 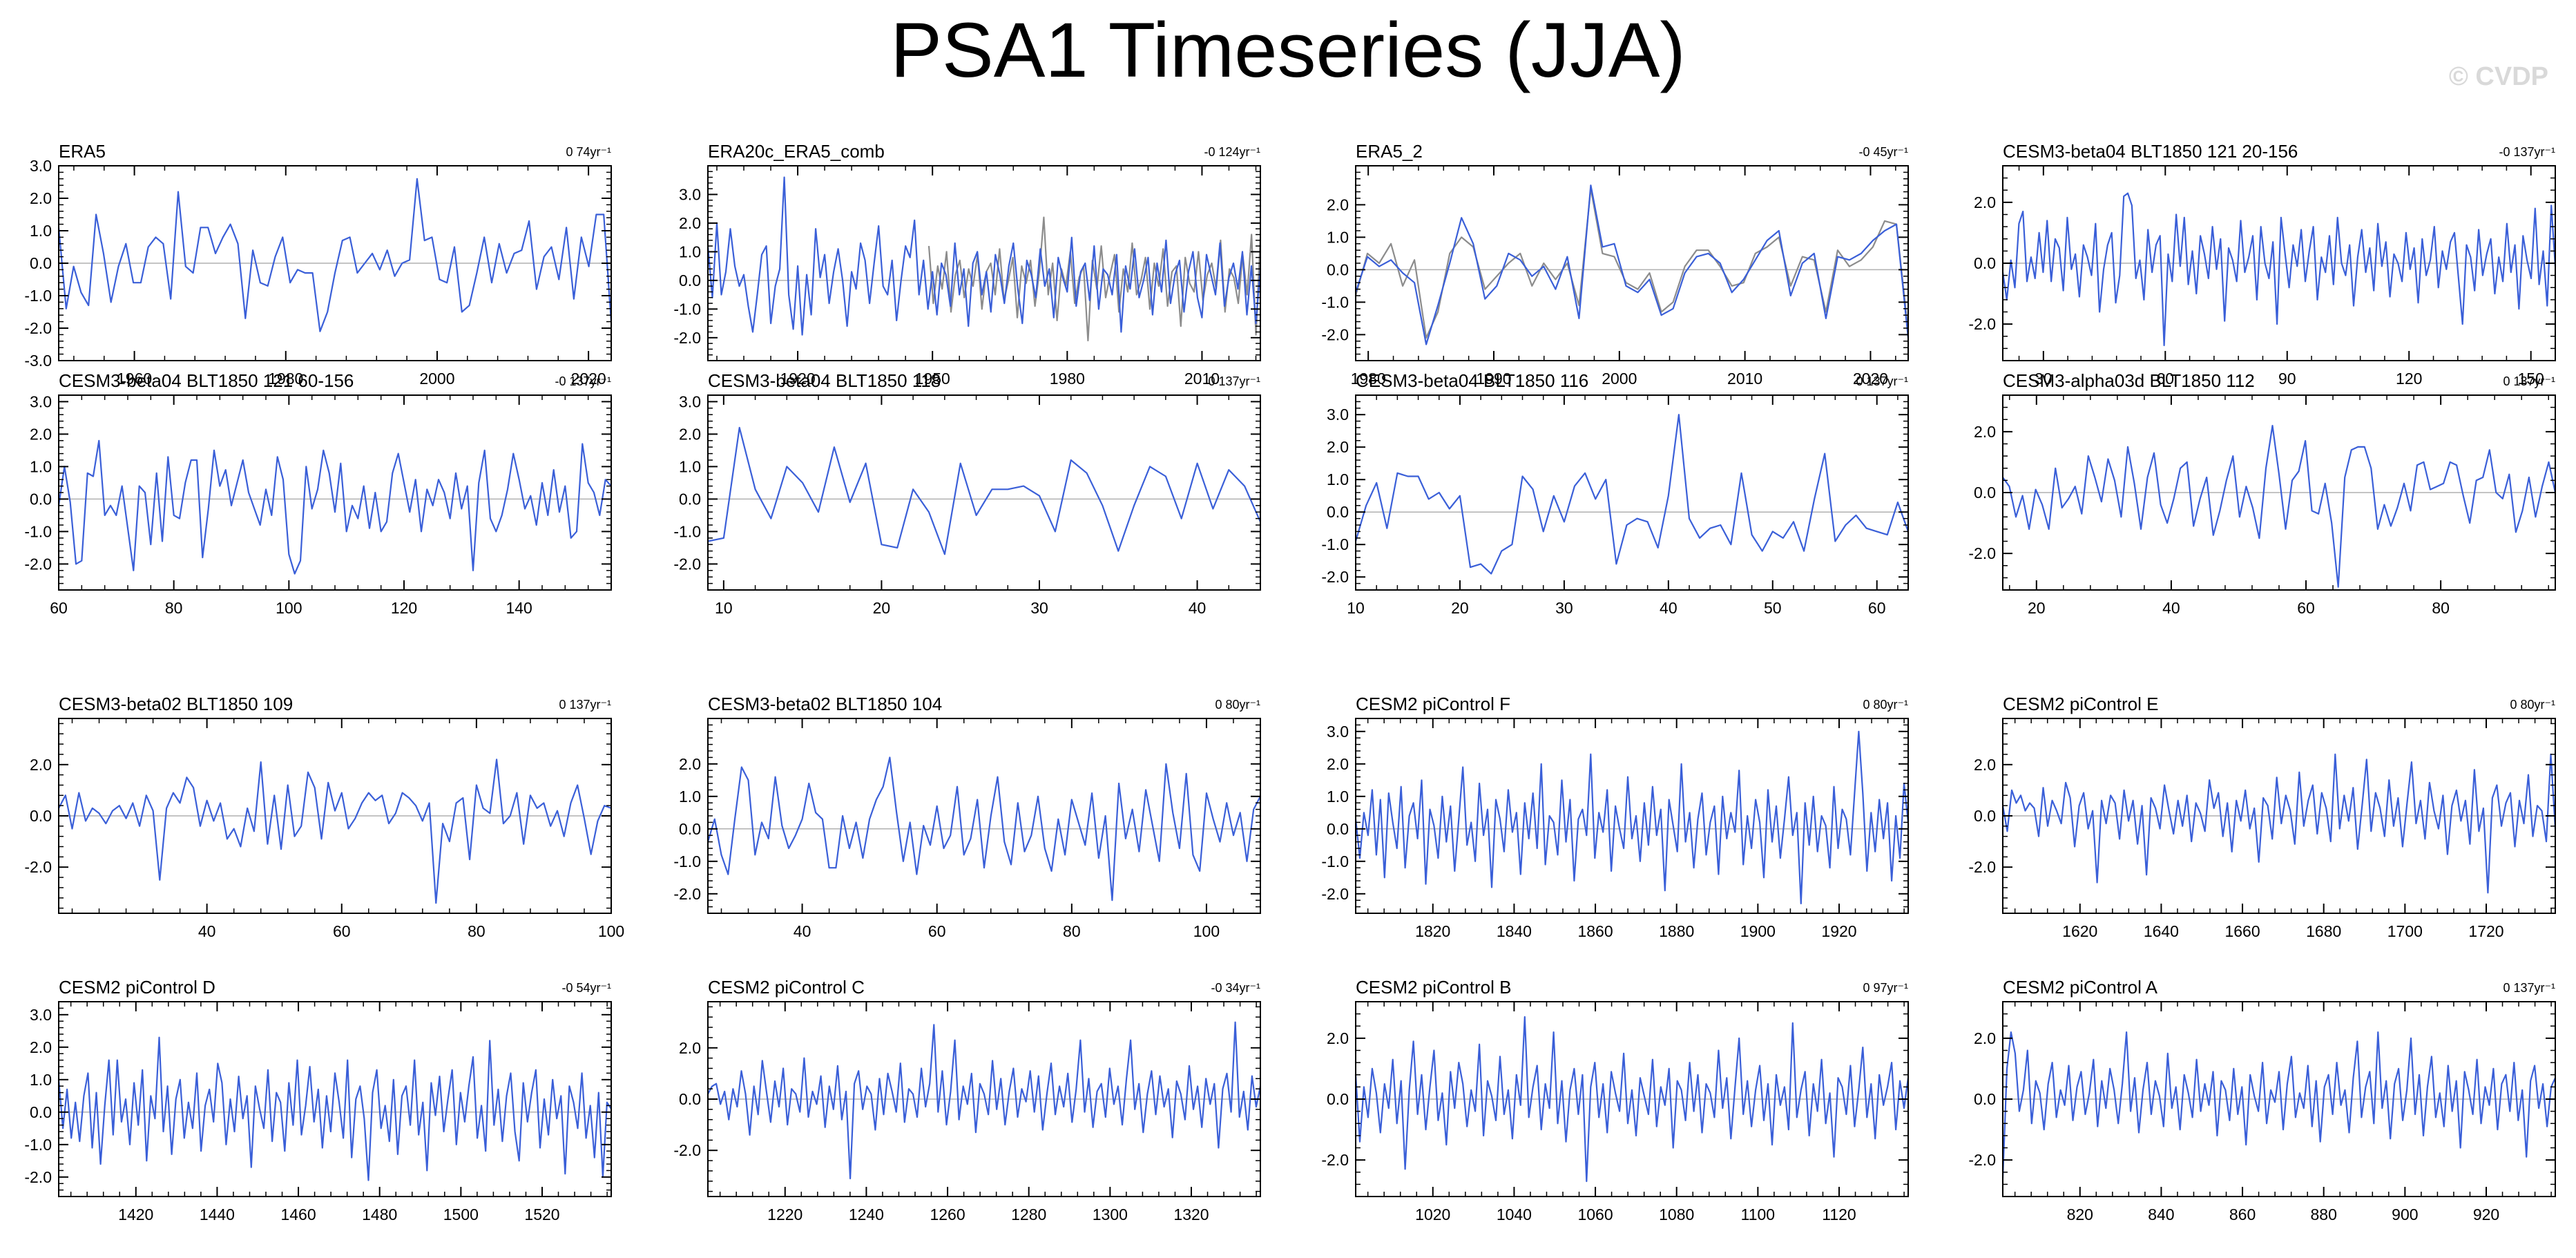 I want to click on trend-label: 0 80yr⁻¹, so click(x=1237, y=705).